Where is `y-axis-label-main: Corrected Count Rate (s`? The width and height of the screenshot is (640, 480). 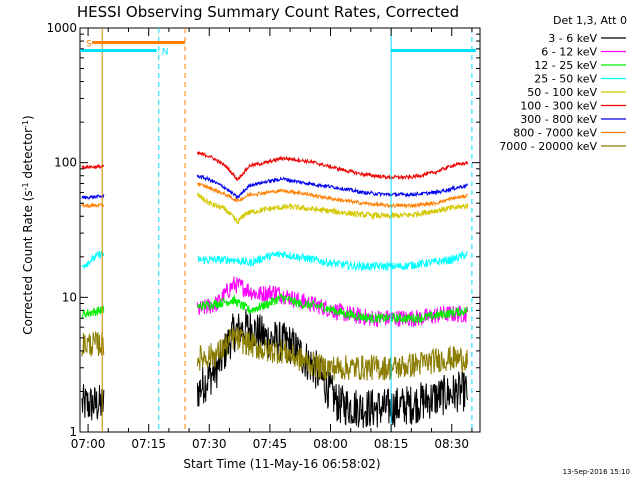 y-axis-label-main: Corrected Count Rate (s is located at coordinates (28, 262).